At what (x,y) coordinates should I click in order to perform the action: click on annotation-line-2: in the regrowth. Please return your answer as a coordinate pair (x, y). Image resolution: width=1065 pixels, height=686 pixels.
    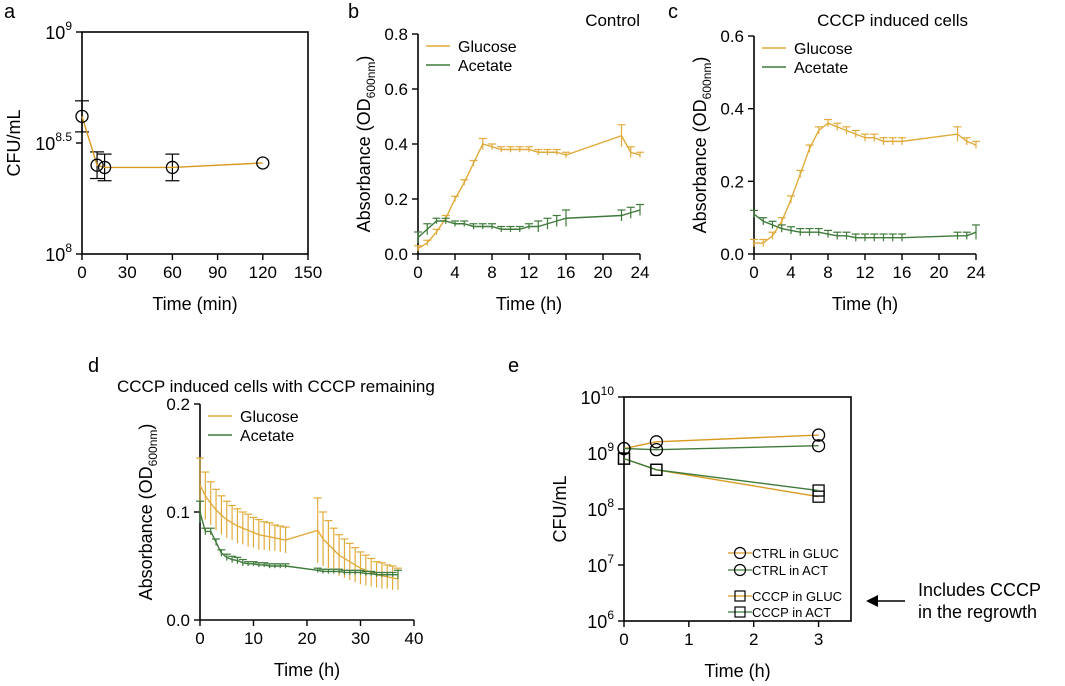
    Looking at the image, I should click on (977, 612).